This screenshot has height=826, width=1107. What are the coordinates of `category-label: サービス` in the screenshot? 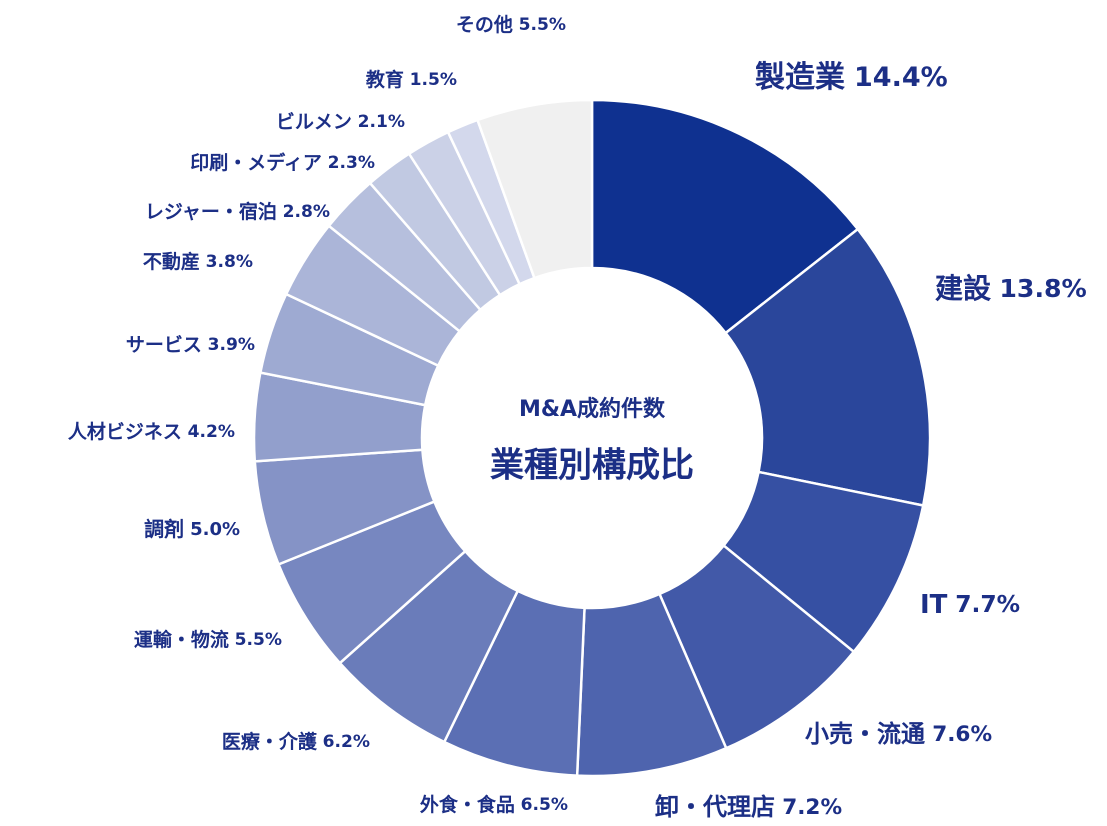 It's located at (164, 345).